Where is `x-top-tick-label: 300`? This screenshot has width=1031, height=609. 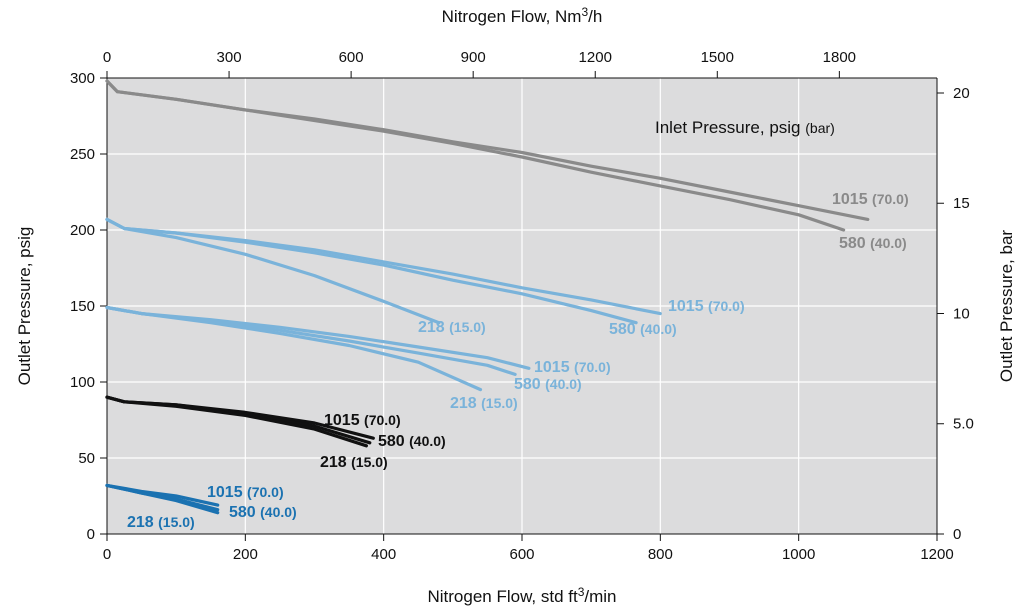 x-top-tick-label: 300 is located at coordinates (229, 57).